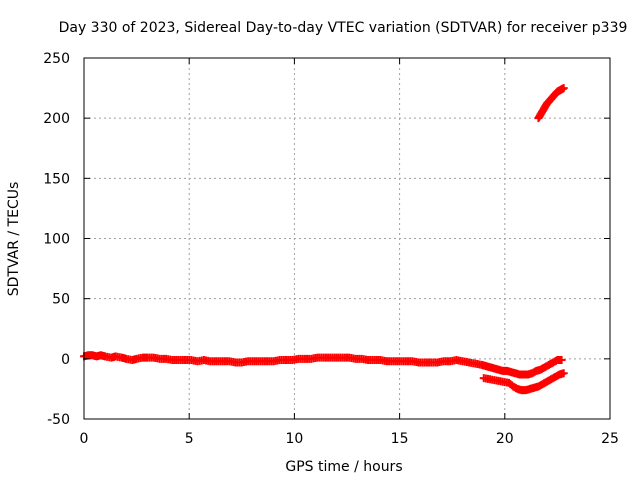 The width and height of the screenshot is (640, 480). Describe the element at coordinates (58, 420) in the screenshot. I see `y-tick-label: -50` at that location.